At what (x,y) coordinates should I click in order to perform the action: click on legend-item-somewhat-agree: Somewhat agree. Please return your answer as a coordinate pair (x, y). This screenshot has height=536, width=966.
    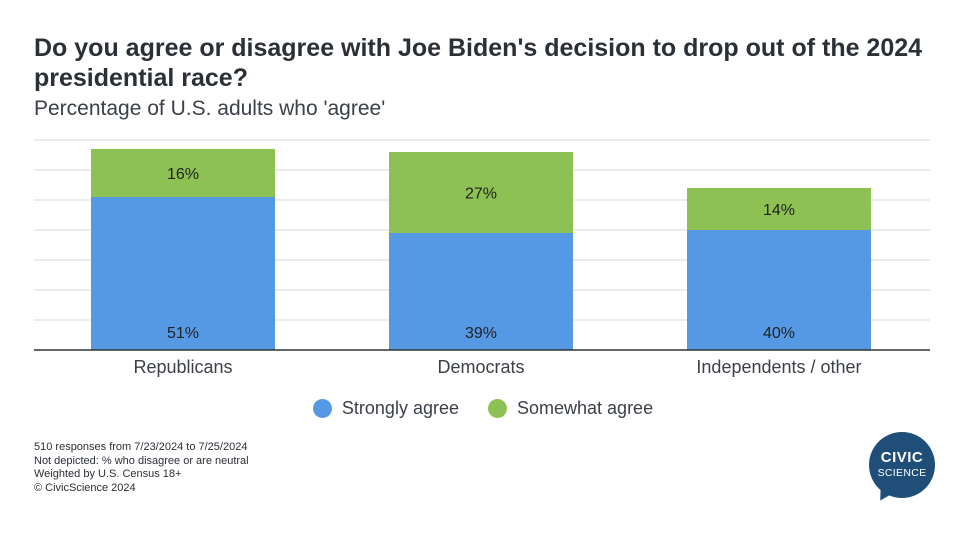
    Looking at the image, I should click on (570, 408).